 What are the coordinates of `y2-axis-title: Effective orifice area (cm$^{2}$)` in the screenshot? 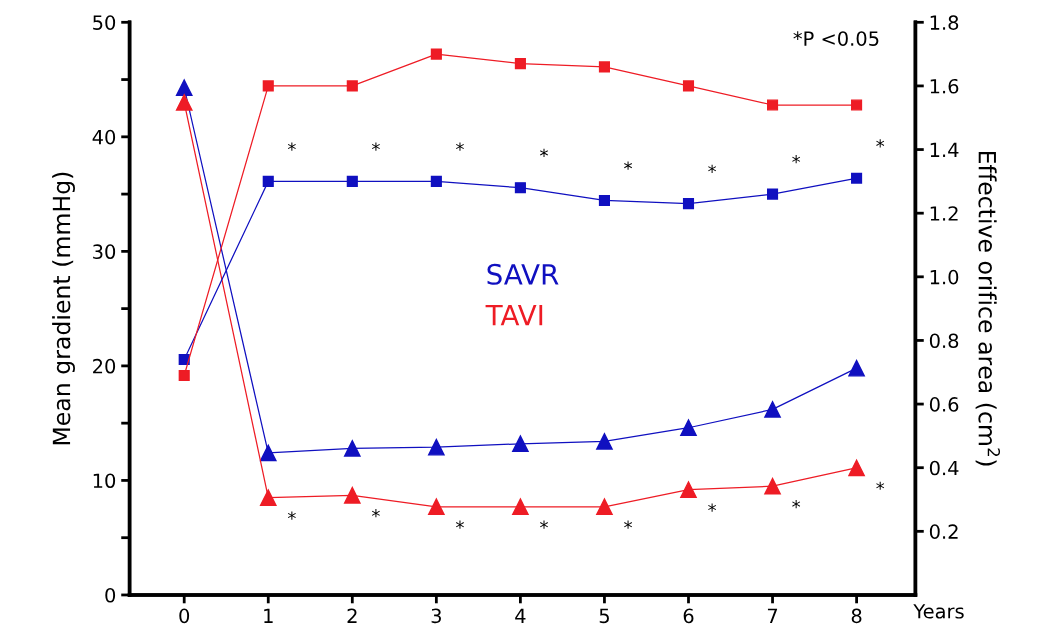 It's located at (988, 308).